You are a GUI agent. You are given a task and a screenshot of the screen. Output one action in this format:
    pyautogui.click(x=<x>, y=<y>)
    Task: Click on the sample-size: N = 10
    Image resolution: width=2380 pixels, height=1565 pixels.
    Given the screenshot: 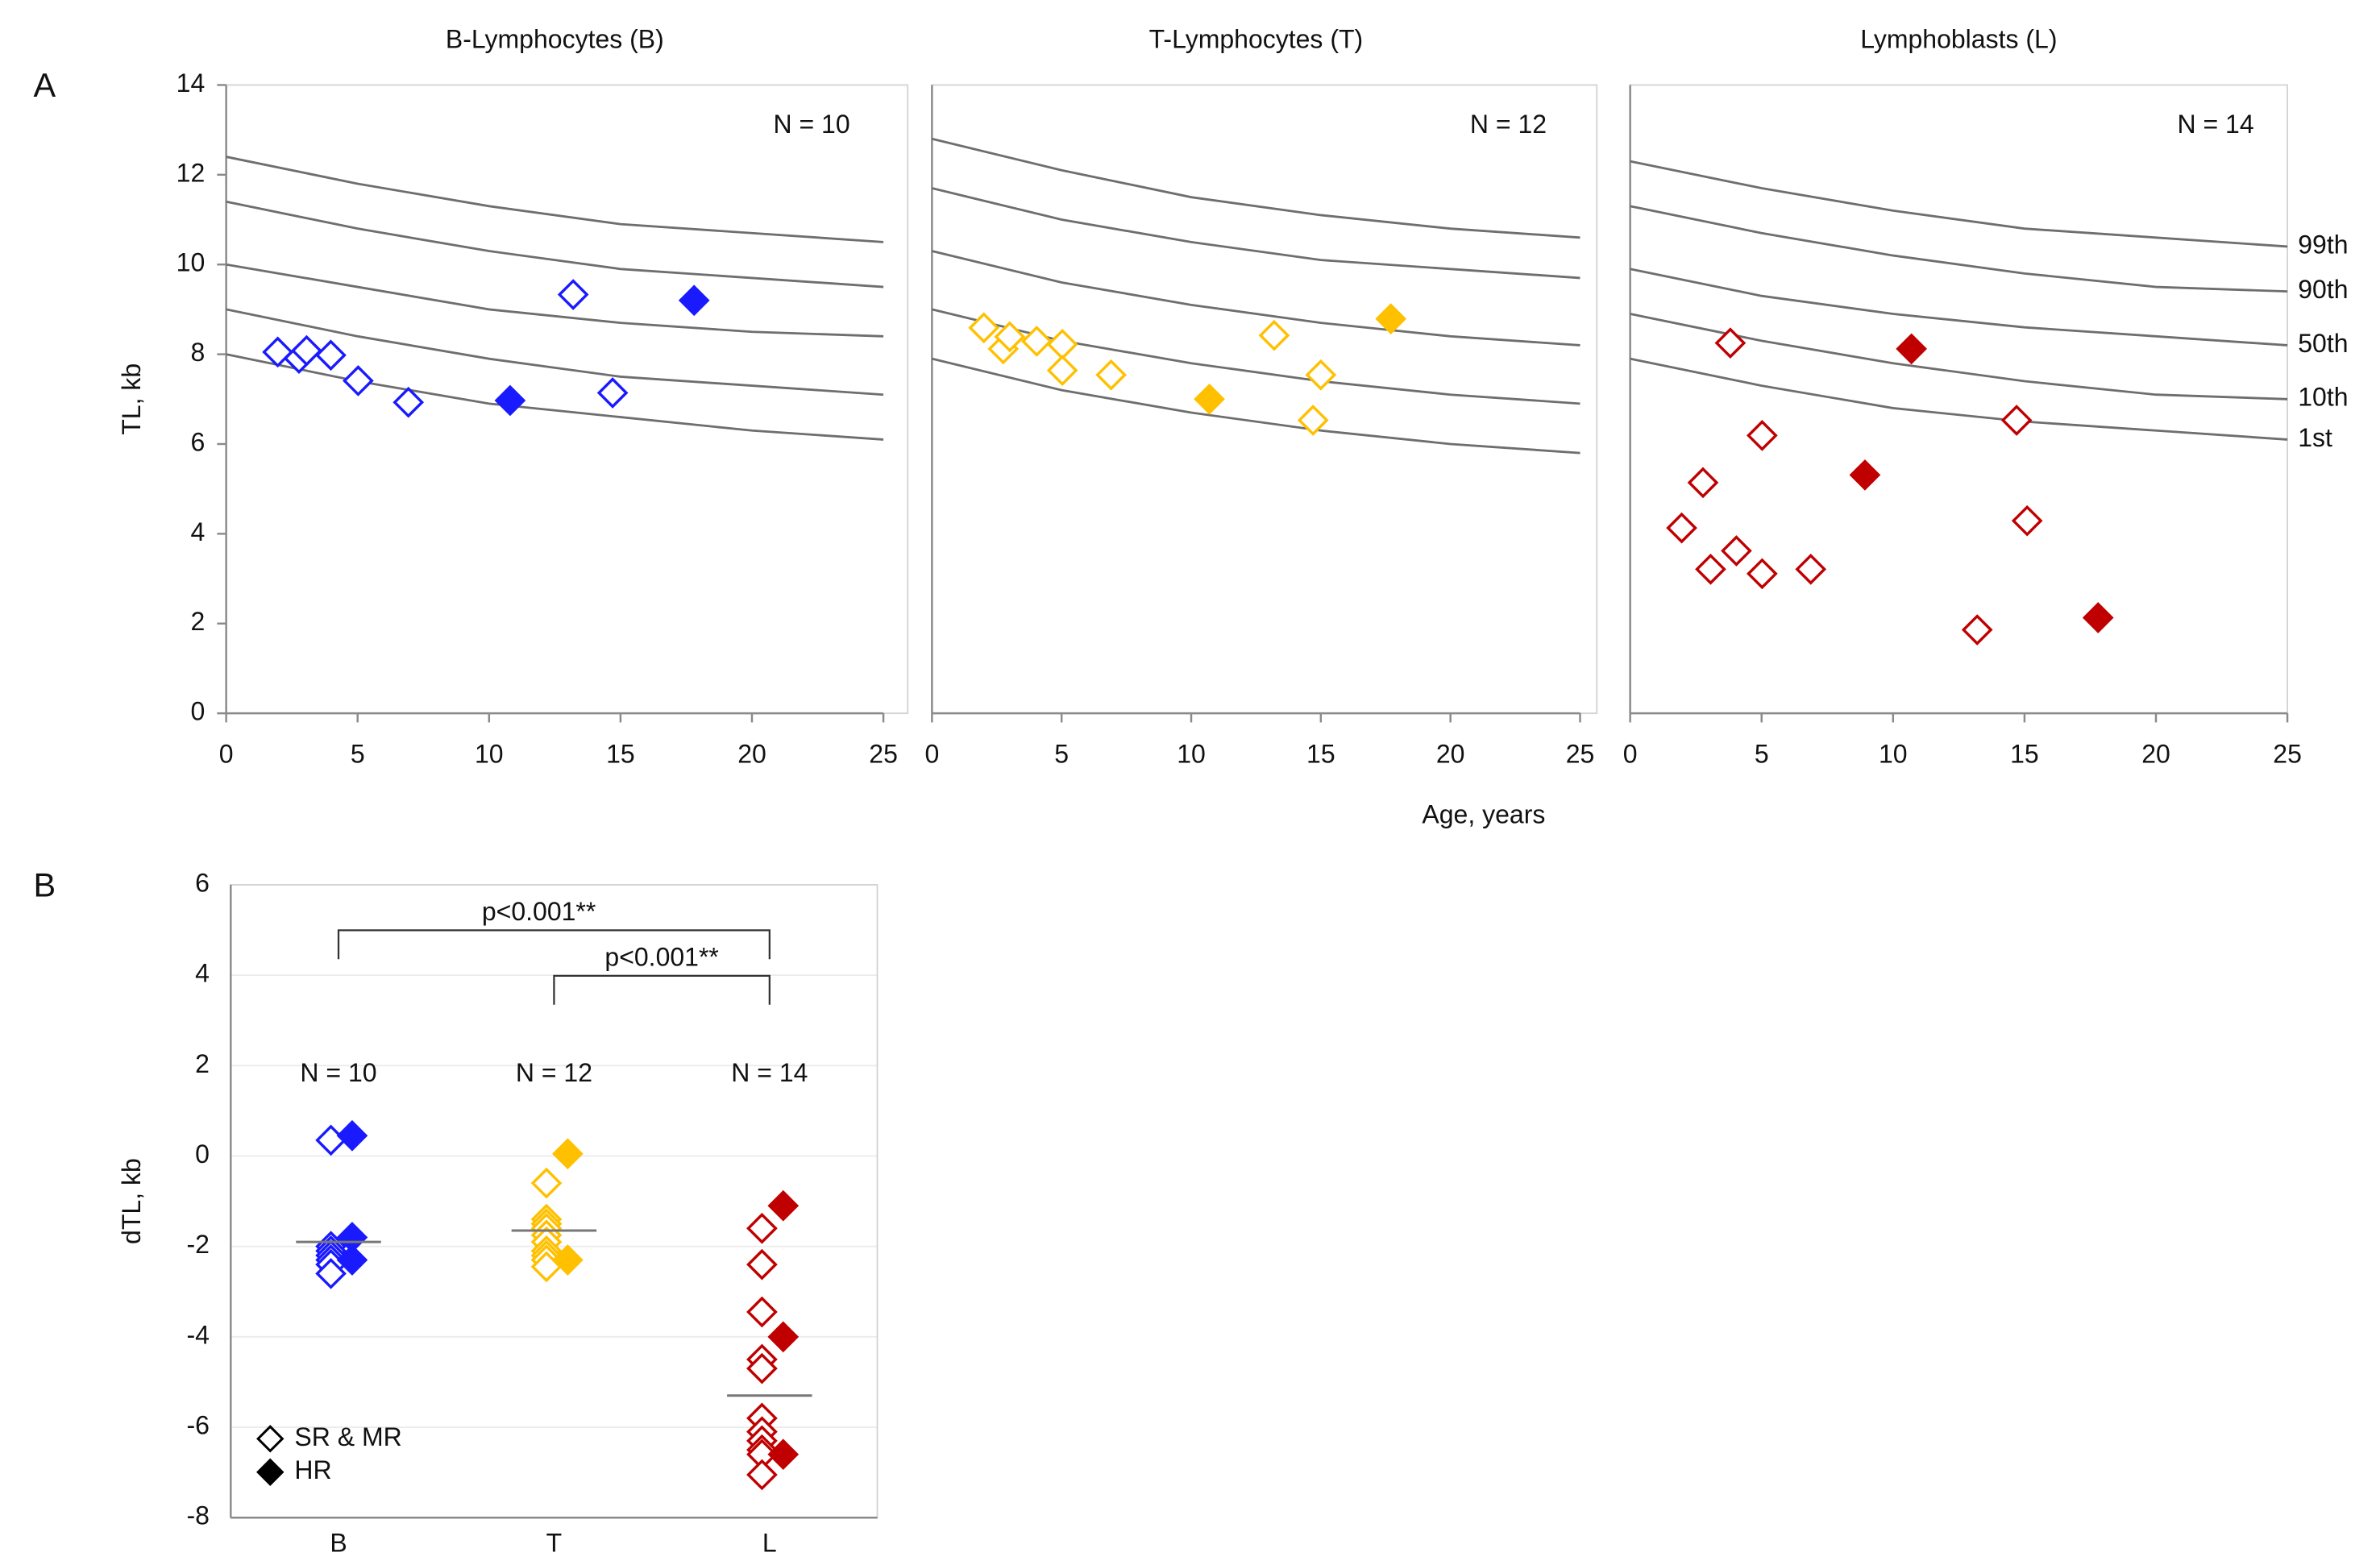 What is the action you would take?
    pyautogui.click(x=338, y=1072)
    